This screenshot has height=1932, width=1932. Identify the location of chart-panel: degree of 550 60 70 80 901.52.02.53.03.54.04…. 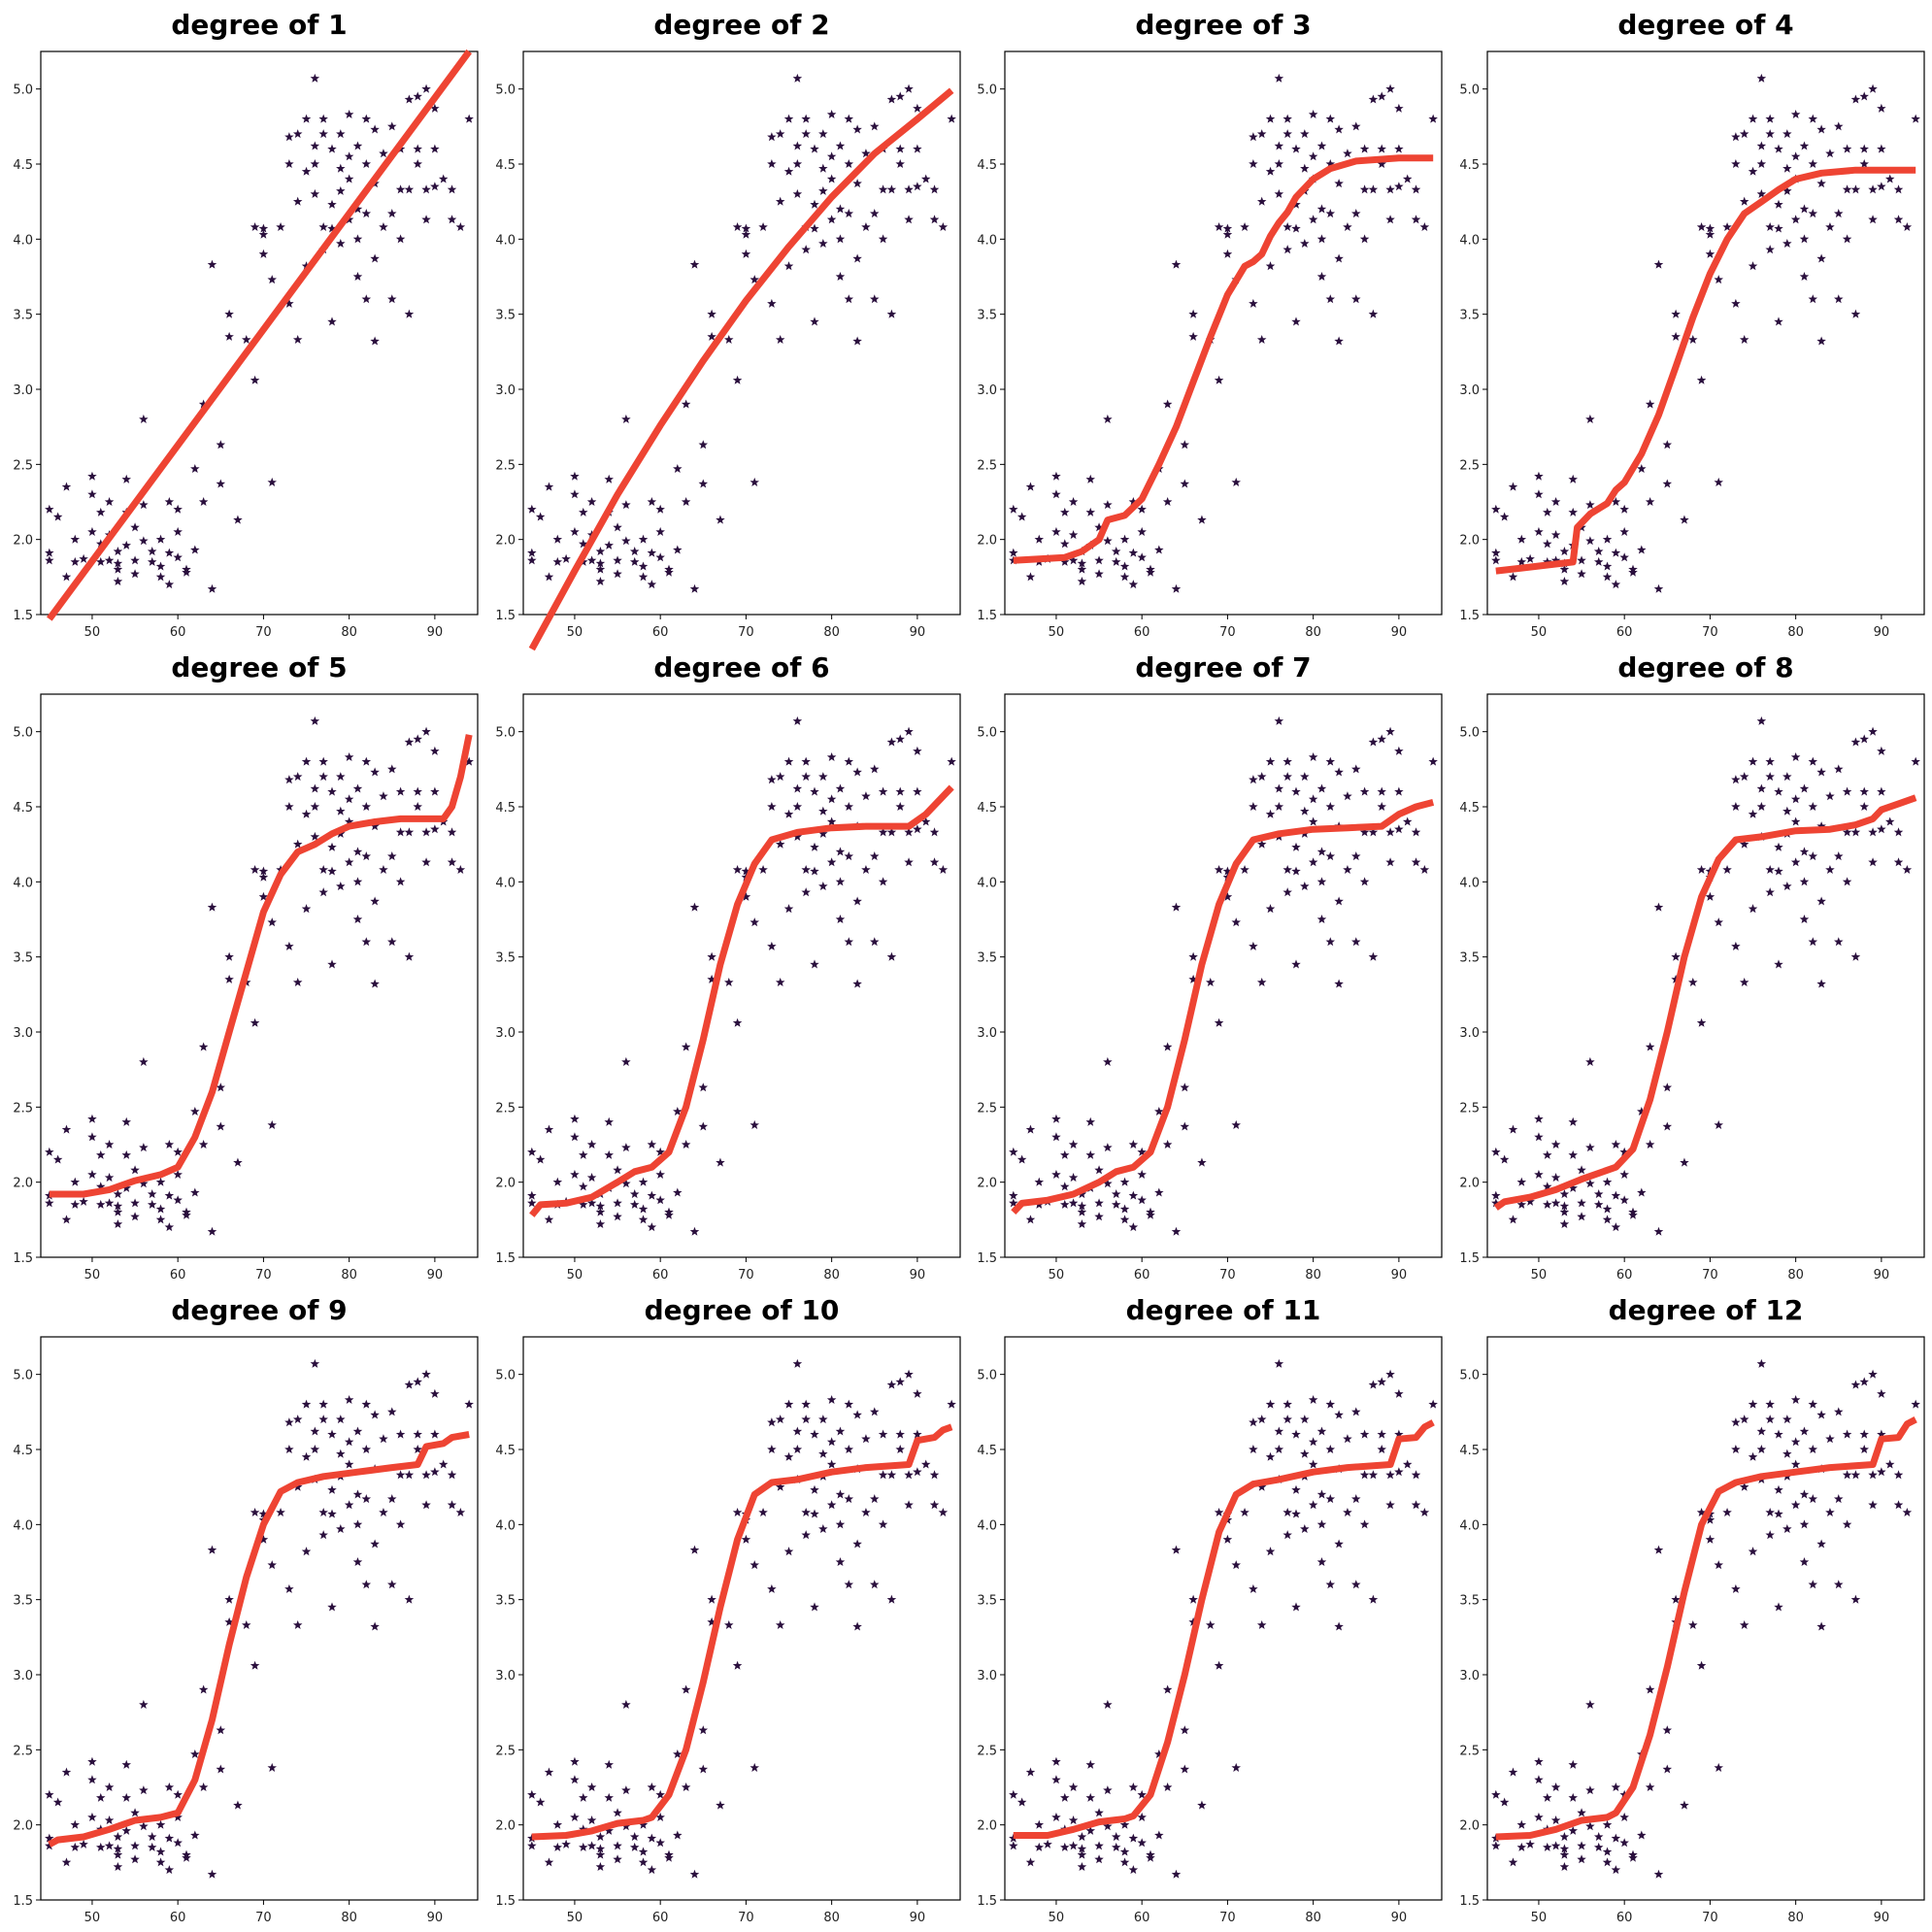
(246, 966).